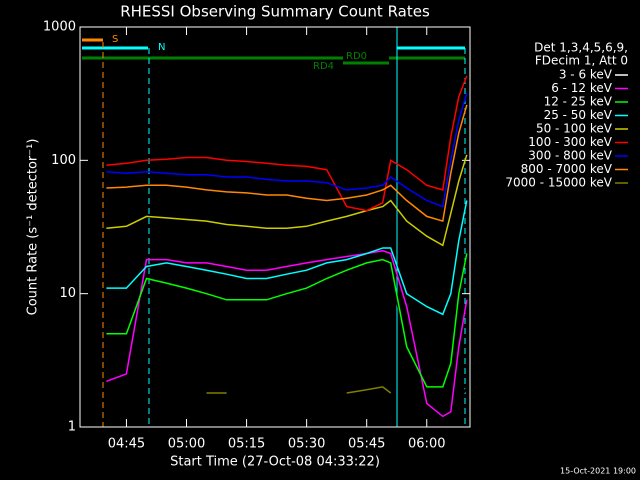  I want to click on footer: 15-Oct-2021 19:00, so click(598, 471).